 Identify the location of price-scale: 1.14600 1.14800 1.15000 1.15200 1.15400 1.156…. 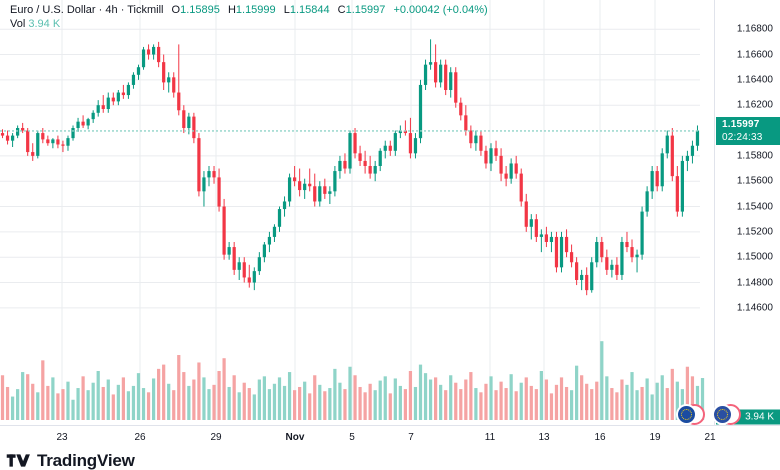
(747, 212).